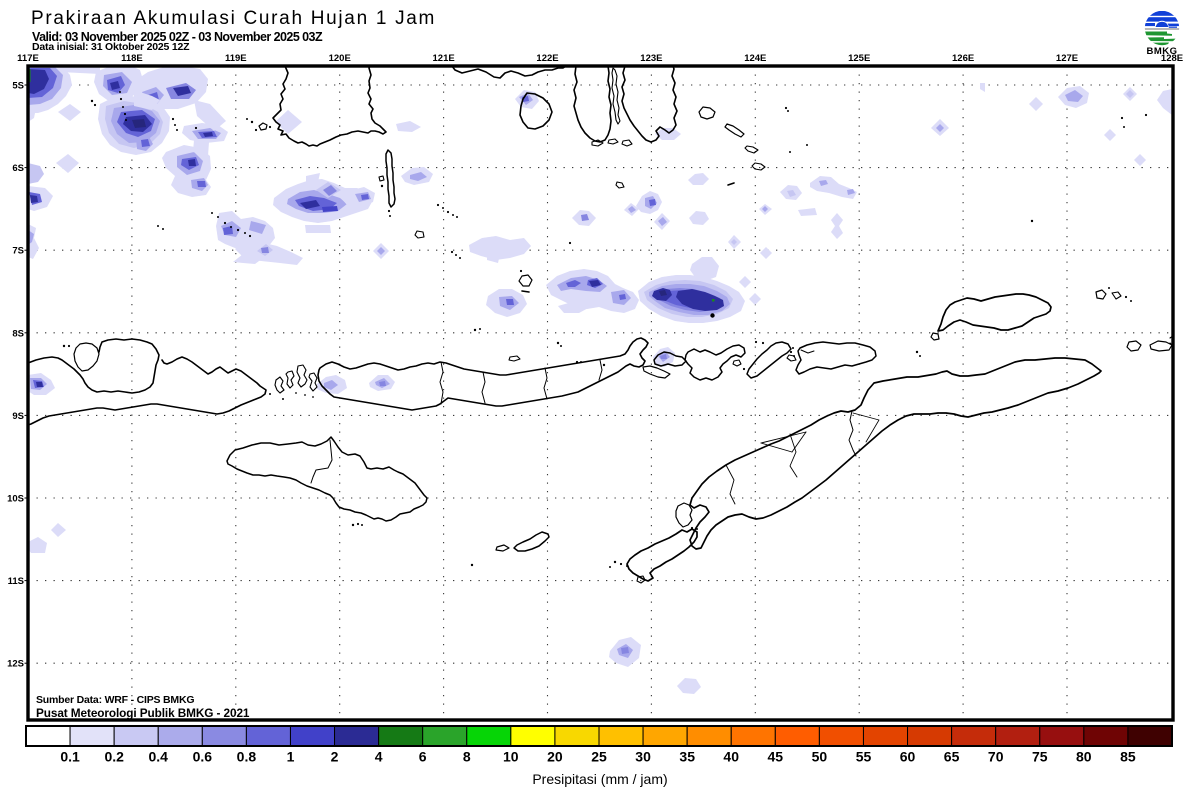  What do you see at coordinates (1128, 757) in the screenshot?
I see `svg-text: 85` at bounding box center [1128, 757].